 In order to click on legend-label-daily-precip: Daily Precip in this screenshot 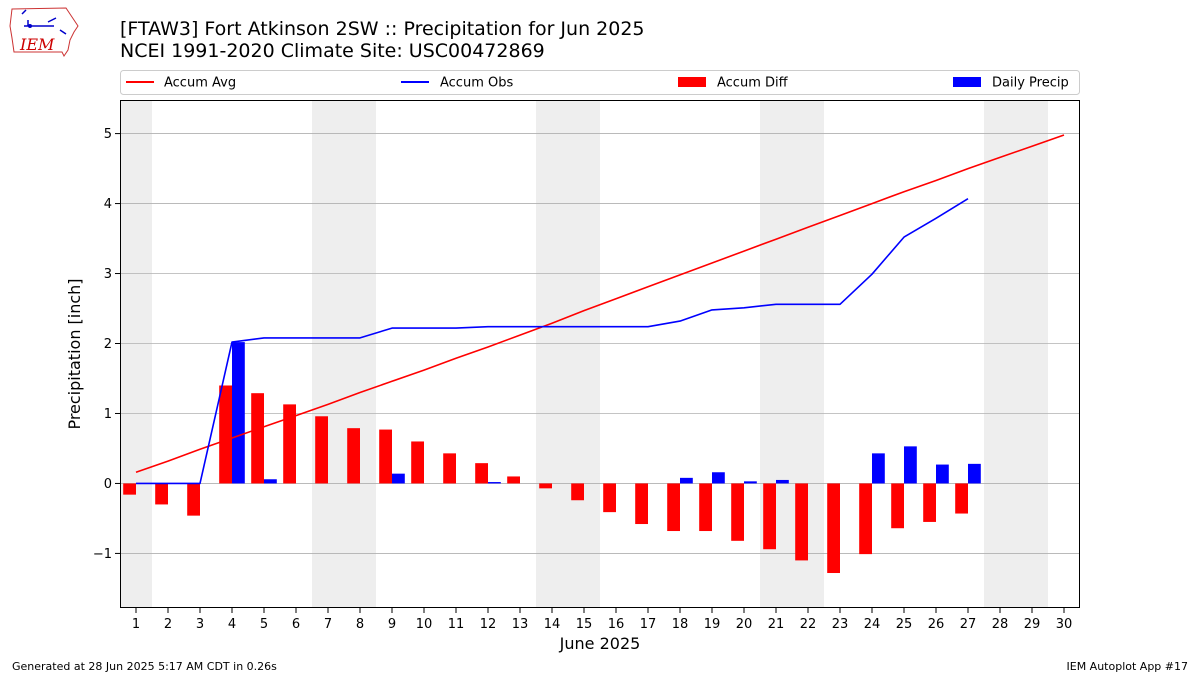, I will do `click(1030, 83)`.